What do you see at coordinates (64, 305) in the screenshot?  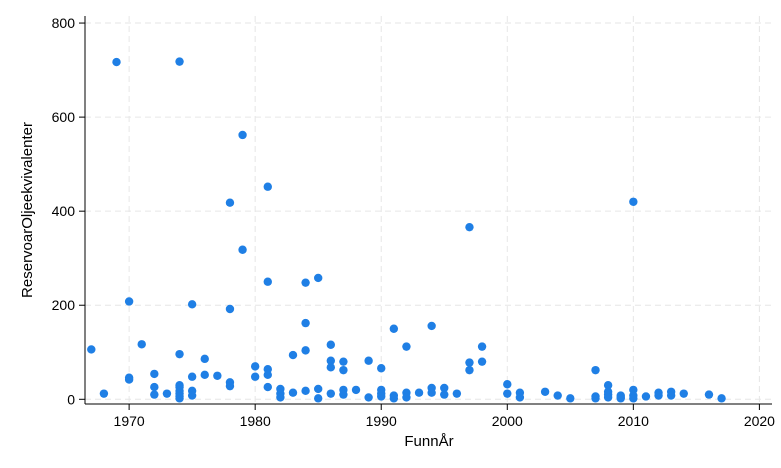 I see `y-tick-label: 200` at bounding box center [64, 305].